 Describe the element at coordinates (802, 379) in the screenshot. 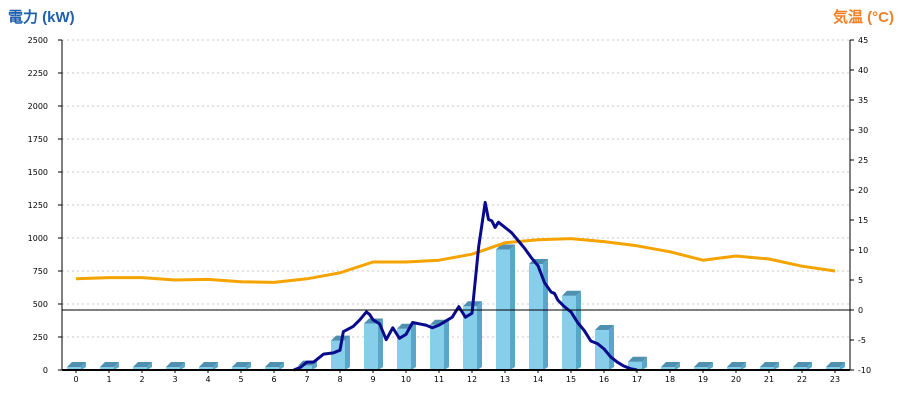

I see `x-tick-label: 22` at that location.